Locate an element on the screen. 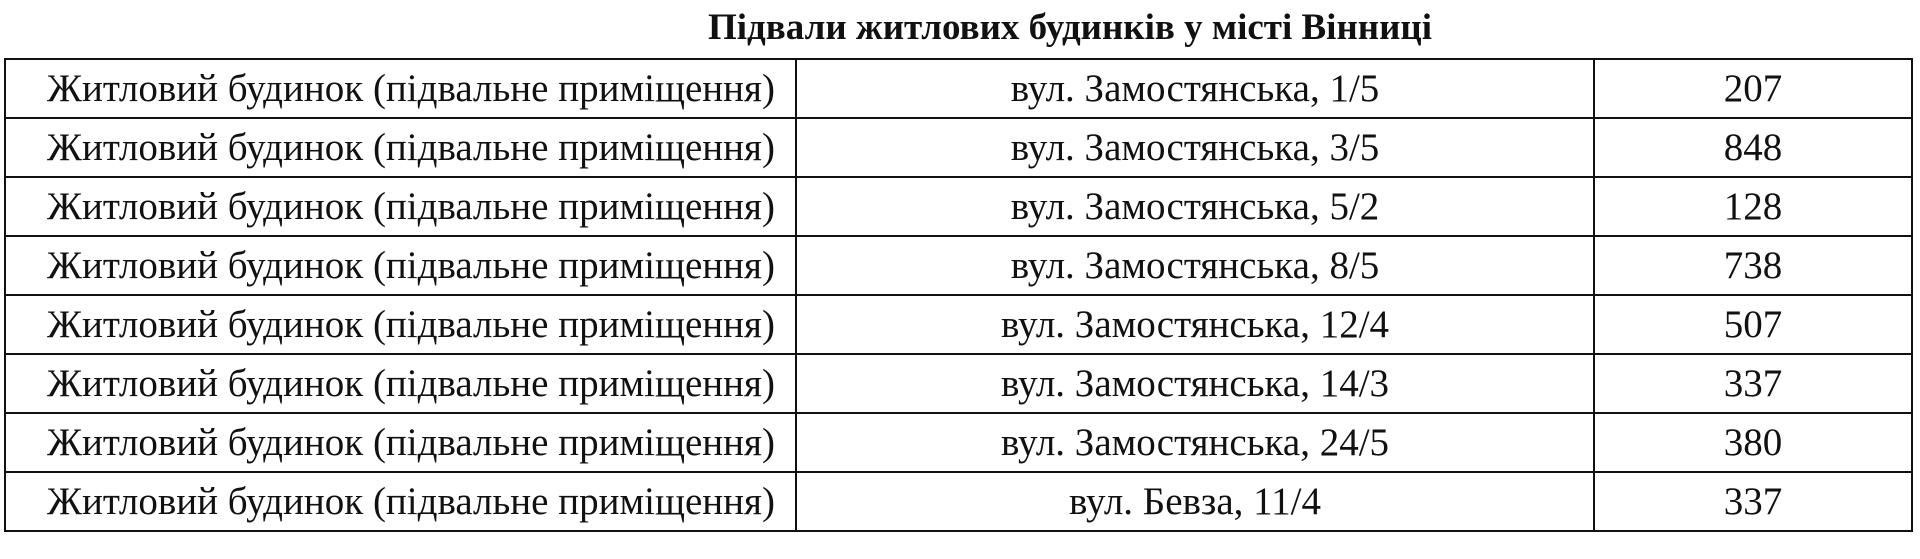 Image resolution: width=1920 pixels, height=559 pixels. address-cell: вул. Замостянська, 24/5 is located at coordinates (1195, 442).